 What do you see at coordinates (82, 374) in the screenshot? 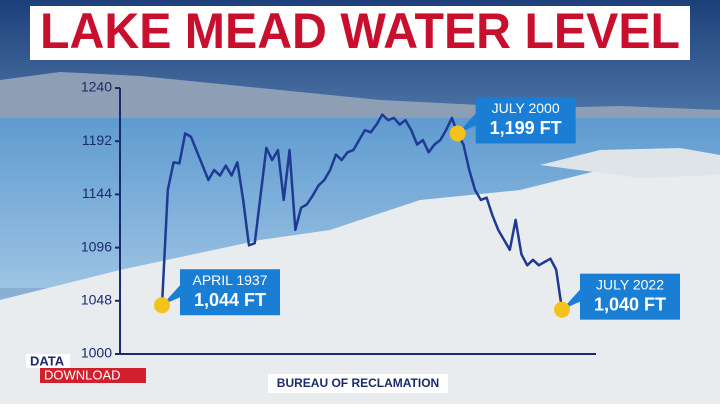
I see `brand-line2: DOWNLOAD` at bounding box center [82, 374].